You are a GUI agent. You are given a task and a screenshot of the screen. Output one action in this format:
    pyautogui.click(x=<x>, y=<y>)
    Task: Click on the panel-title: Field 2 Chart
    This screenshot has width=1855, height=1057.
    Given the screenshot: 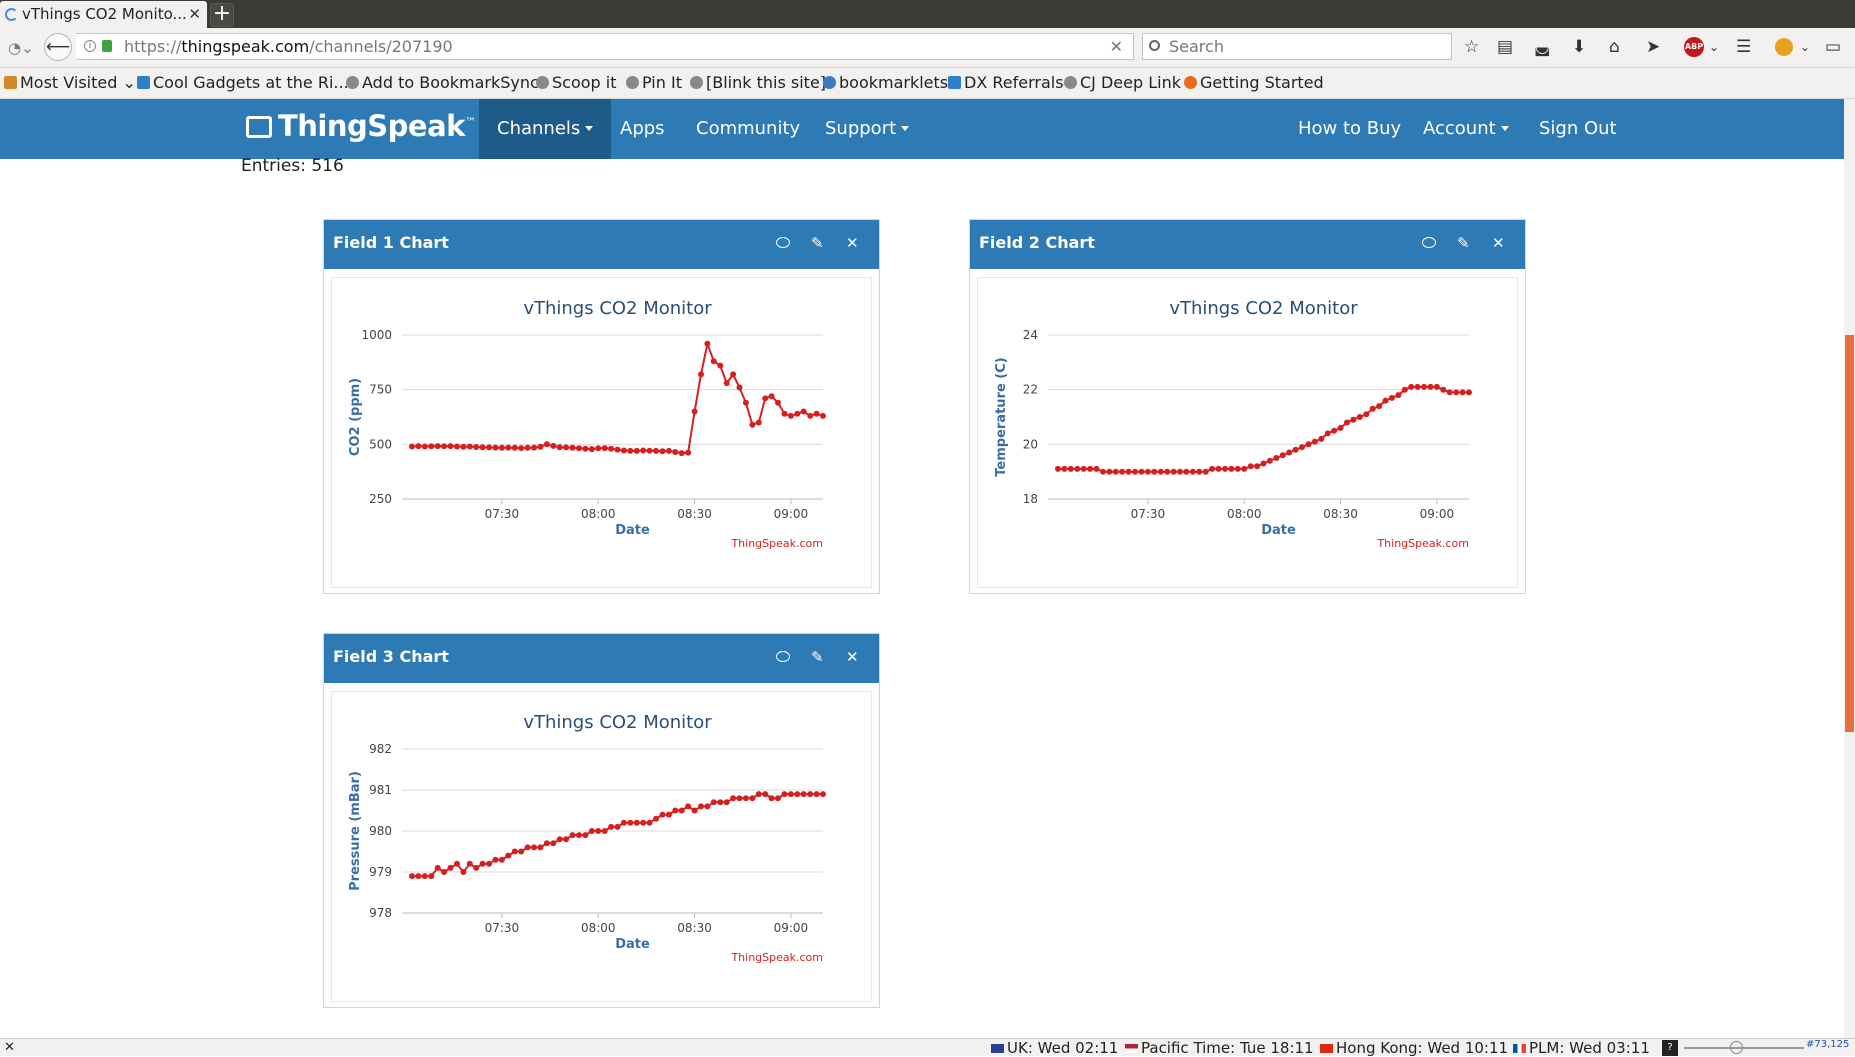 What is the action you would take?
    pyautogui.click(x=1037, y=242)
    